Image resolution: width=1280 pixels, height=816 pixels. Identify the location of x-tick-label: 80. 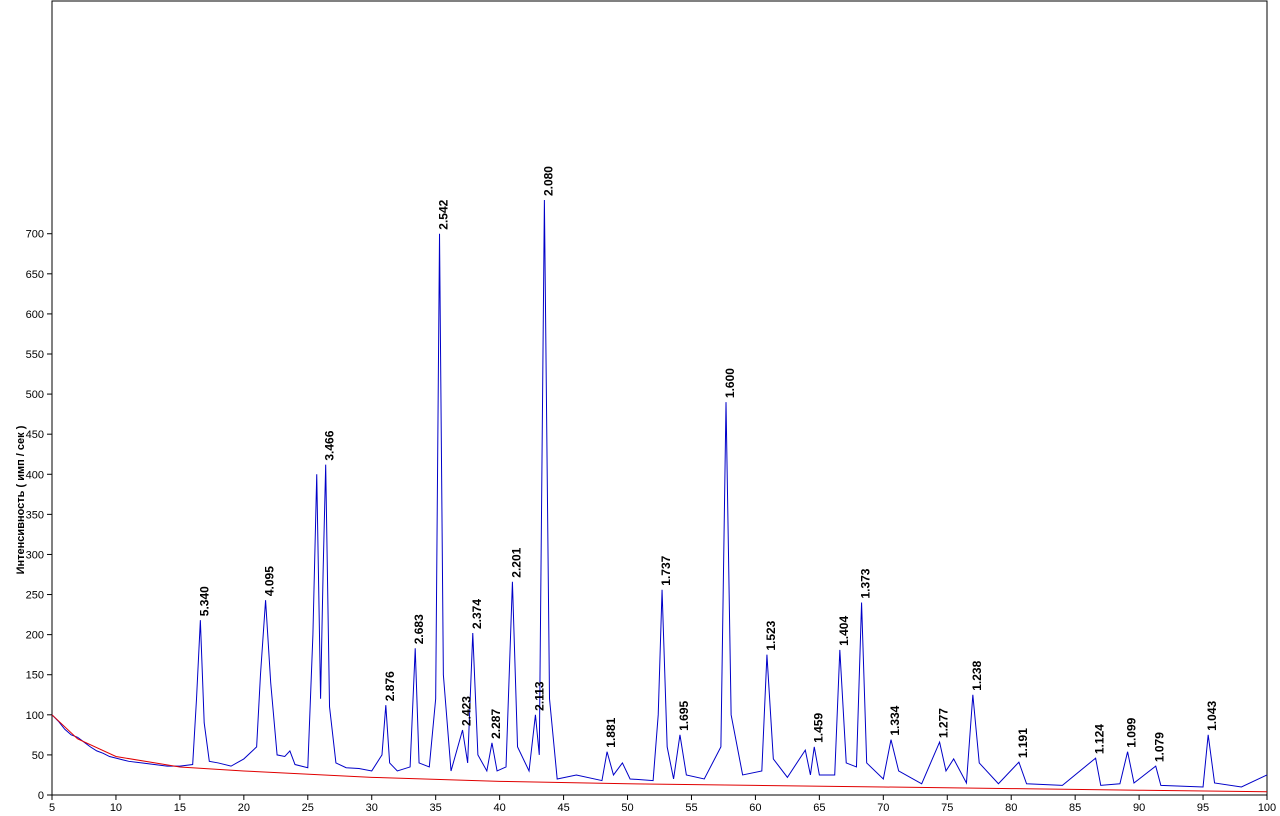
(1011, 808).